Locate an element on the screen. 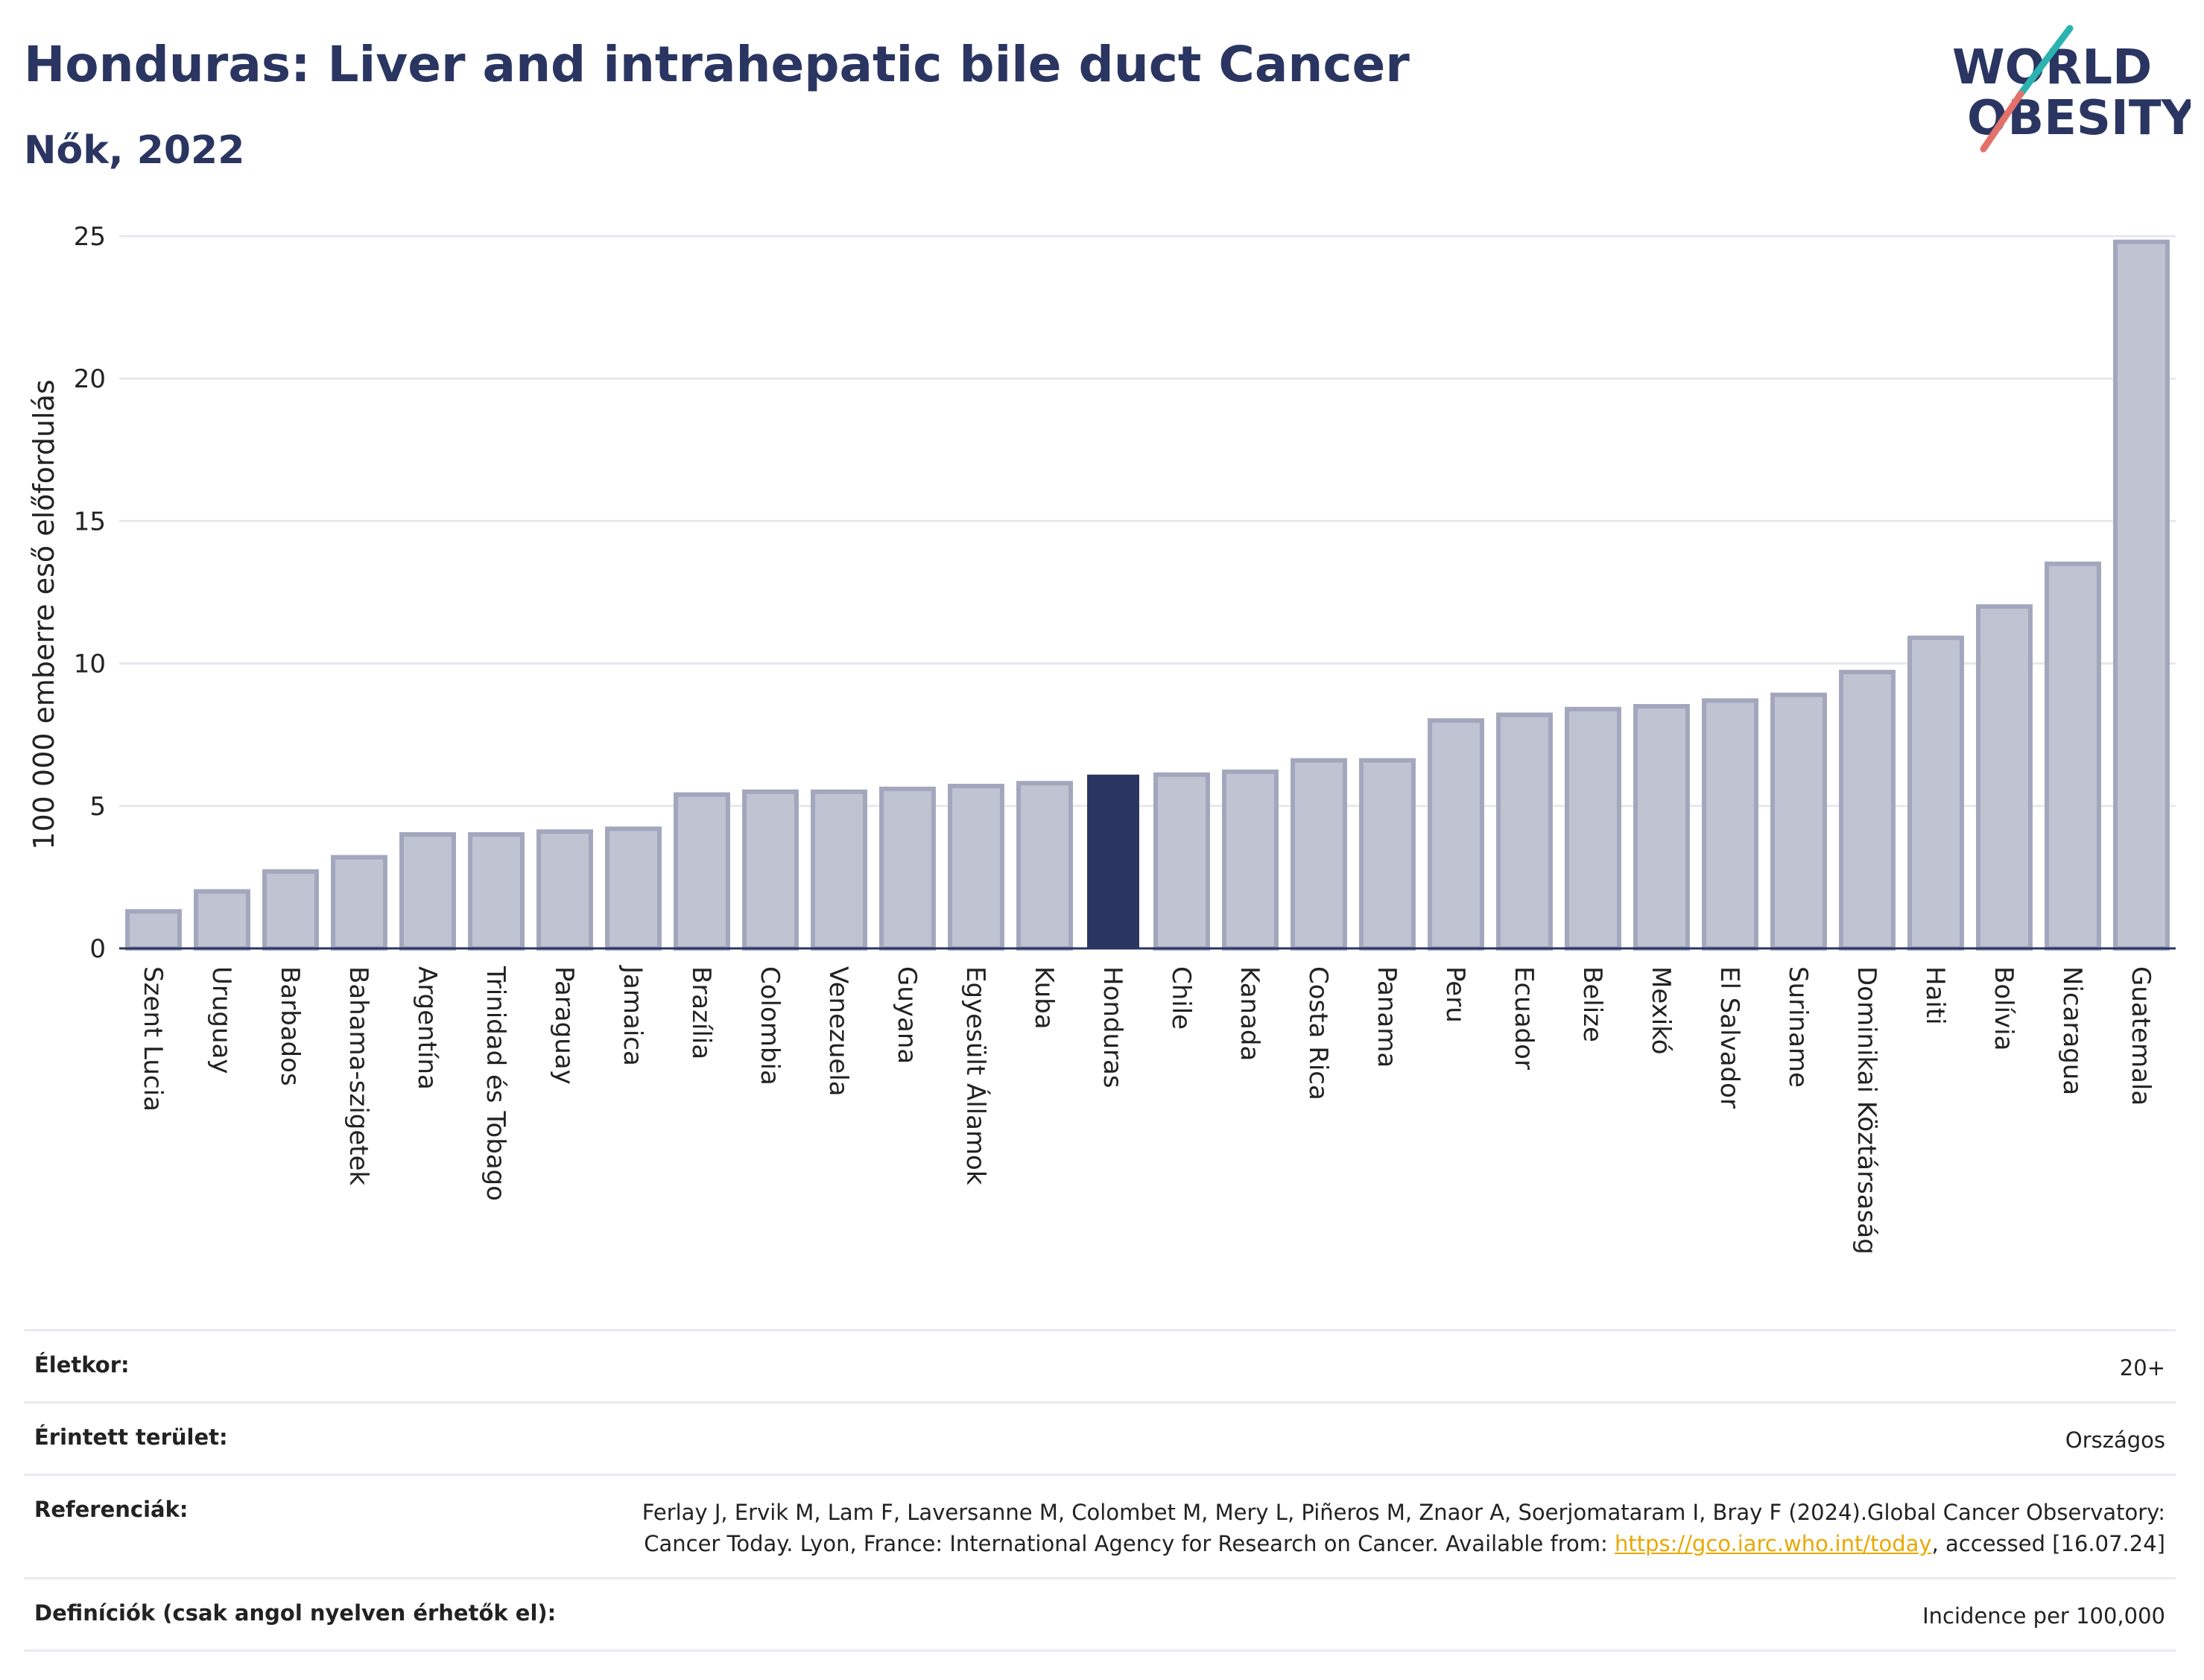 The height and width of the screenshot is (1680, 2204). bar-brazília is located at coordinates (702, 871).